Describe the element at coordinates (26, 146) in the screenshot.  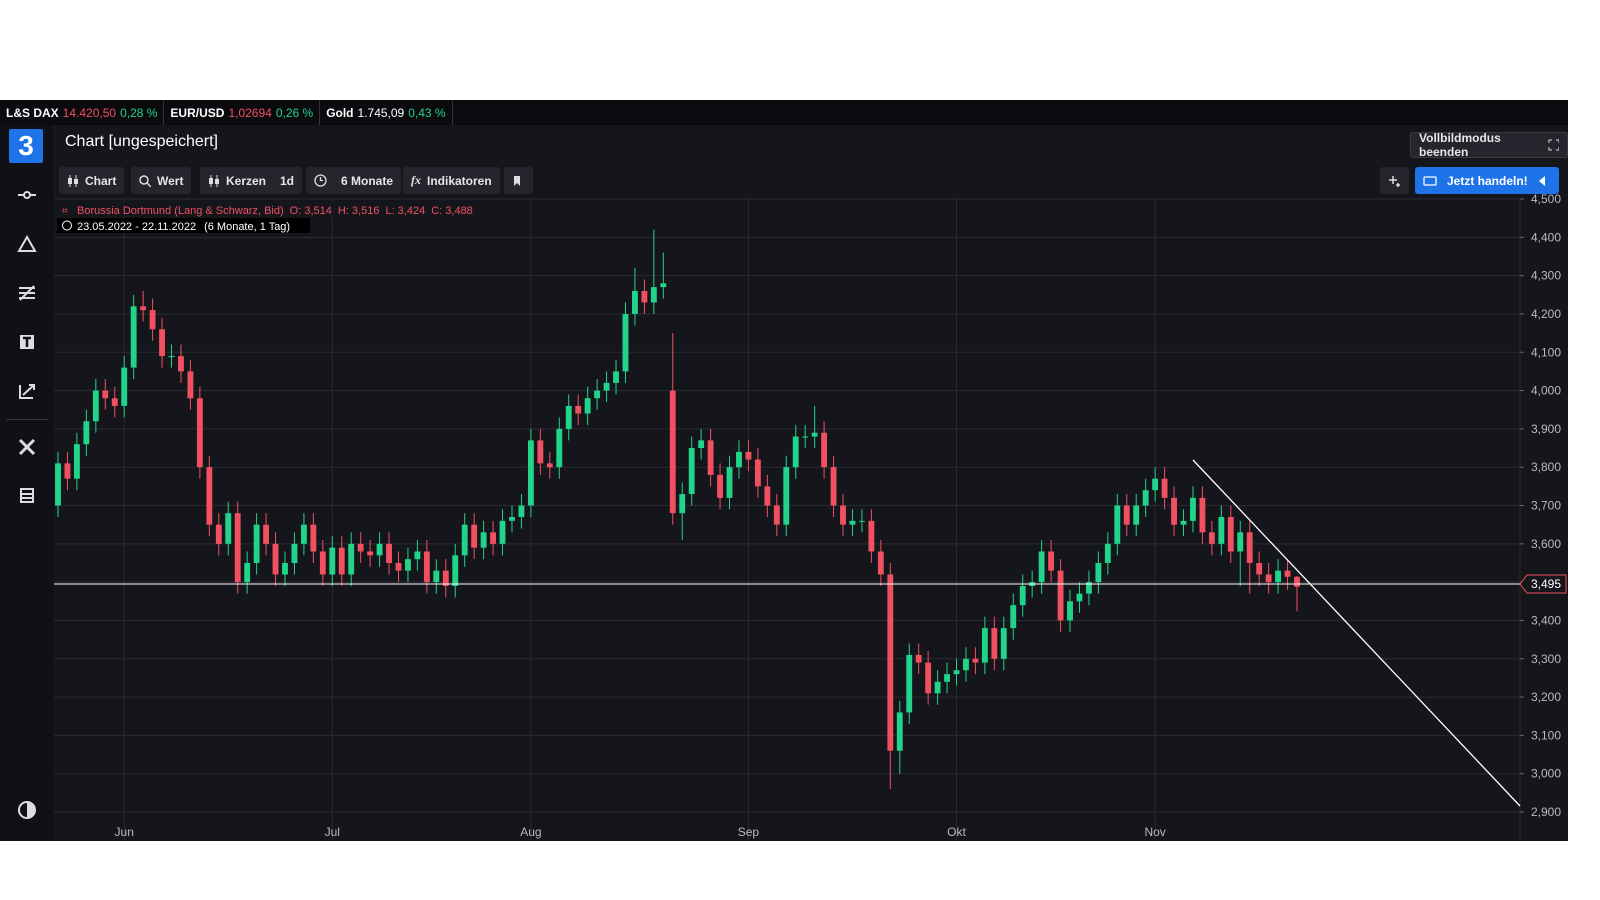
I see `logo: 3` at that location.